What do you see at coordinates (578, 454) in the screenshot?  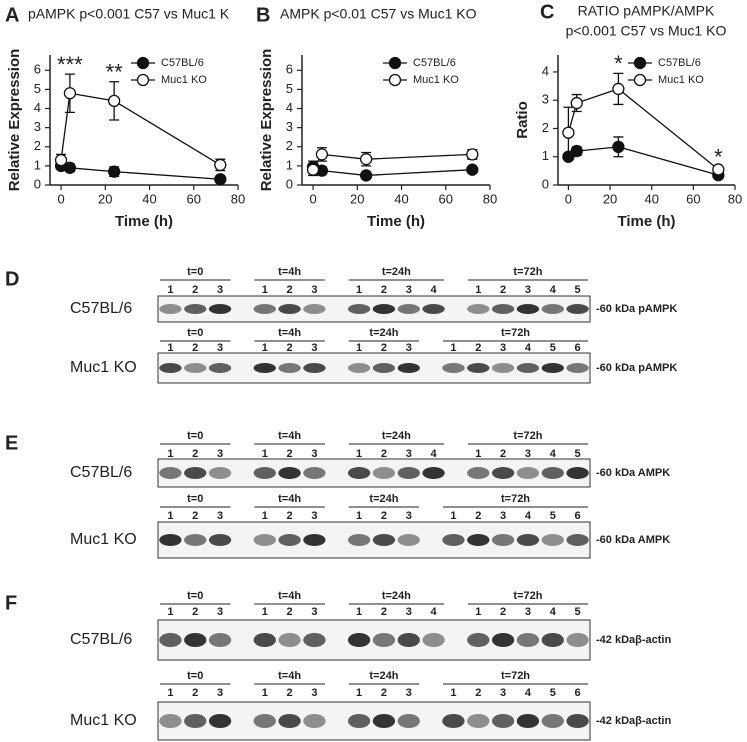 I see `lane-number: 5` at bounding box center [578, 454].